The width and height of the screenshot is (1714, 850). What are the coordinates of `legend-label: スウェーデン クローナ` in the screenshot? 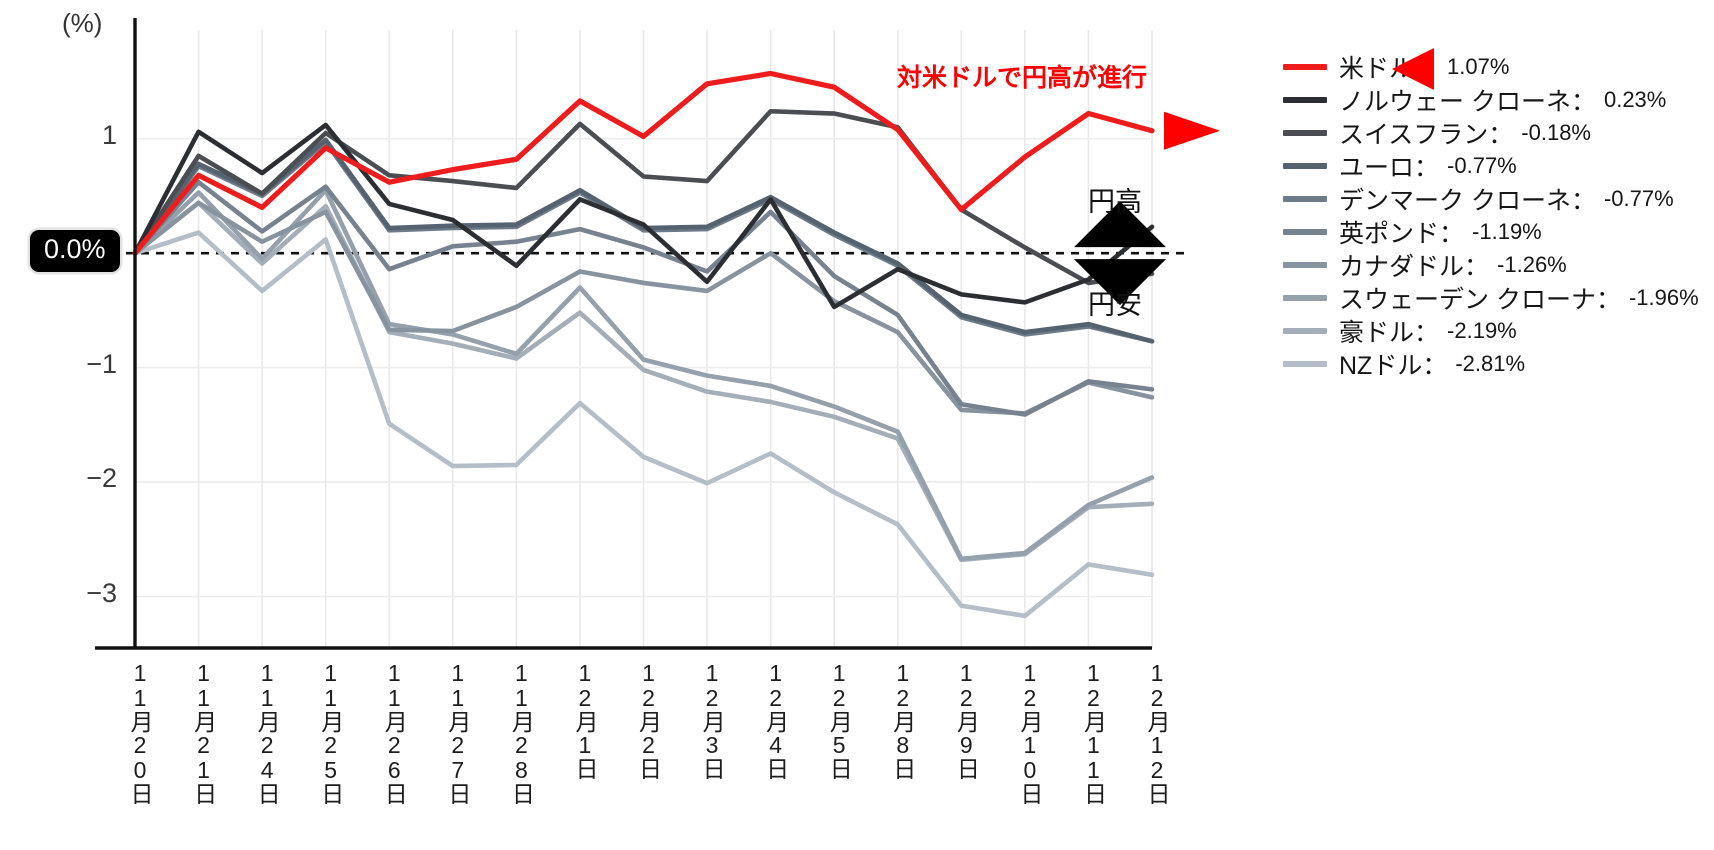 It's located at (1467, 299).